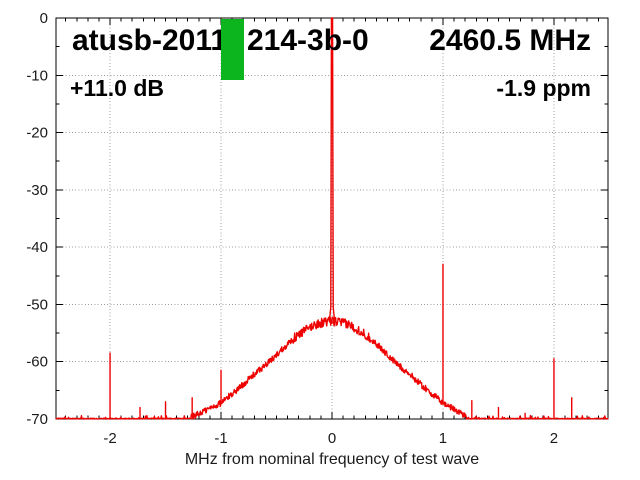  What do you see at coordinates (37, 304) in the screenshot?
I see `y-tick-label: -50` at bounding box center [37, 304].